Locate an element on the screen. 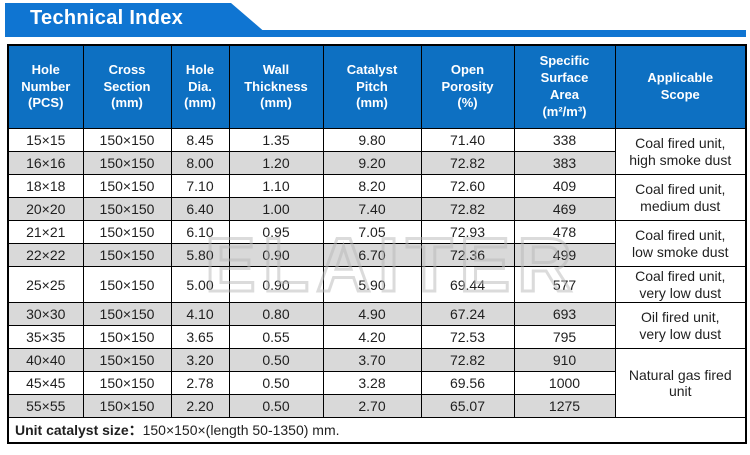 Image resolution: width=750 pixels, height=455 pixels. cell-hole-dia: 8.00 is located at coordinates (200, 163).